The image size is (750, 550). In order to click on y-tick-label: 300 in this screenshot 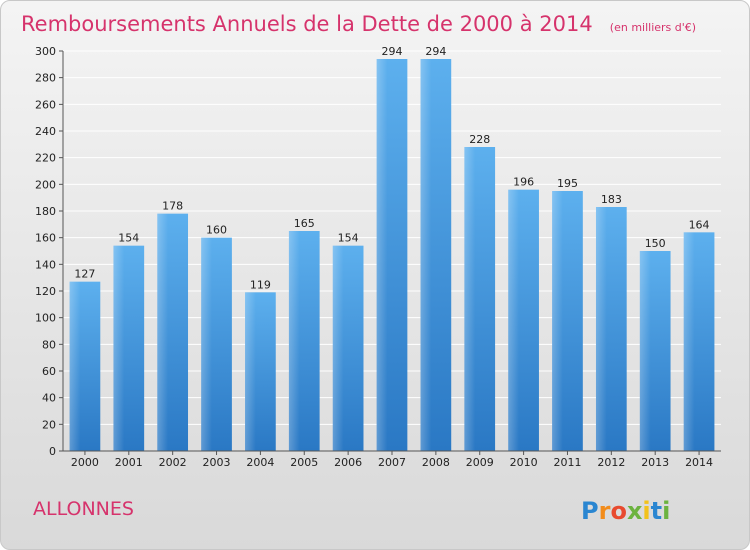, I will do `click(45, 51)`.